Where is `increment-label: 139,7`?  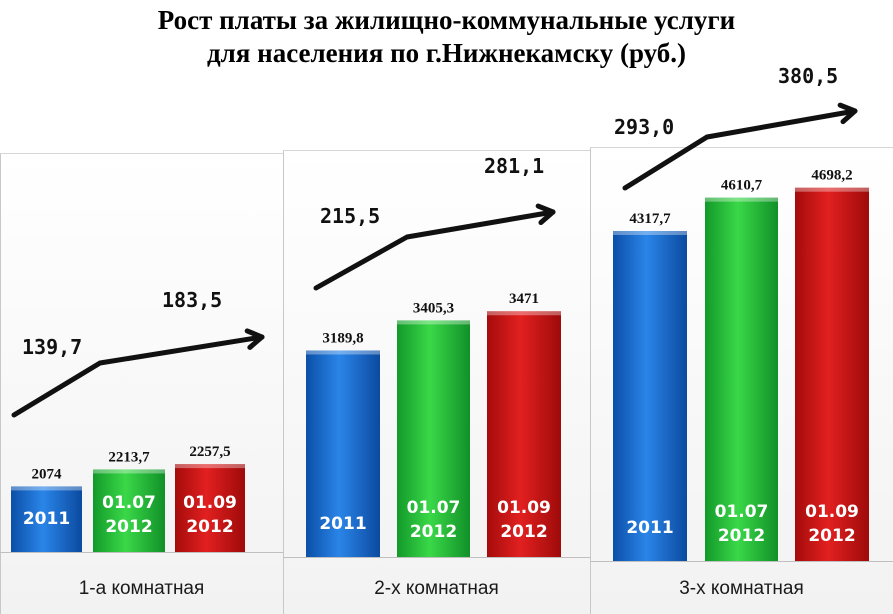
increment-label: 139,7 is located at coordinates (52, 347).